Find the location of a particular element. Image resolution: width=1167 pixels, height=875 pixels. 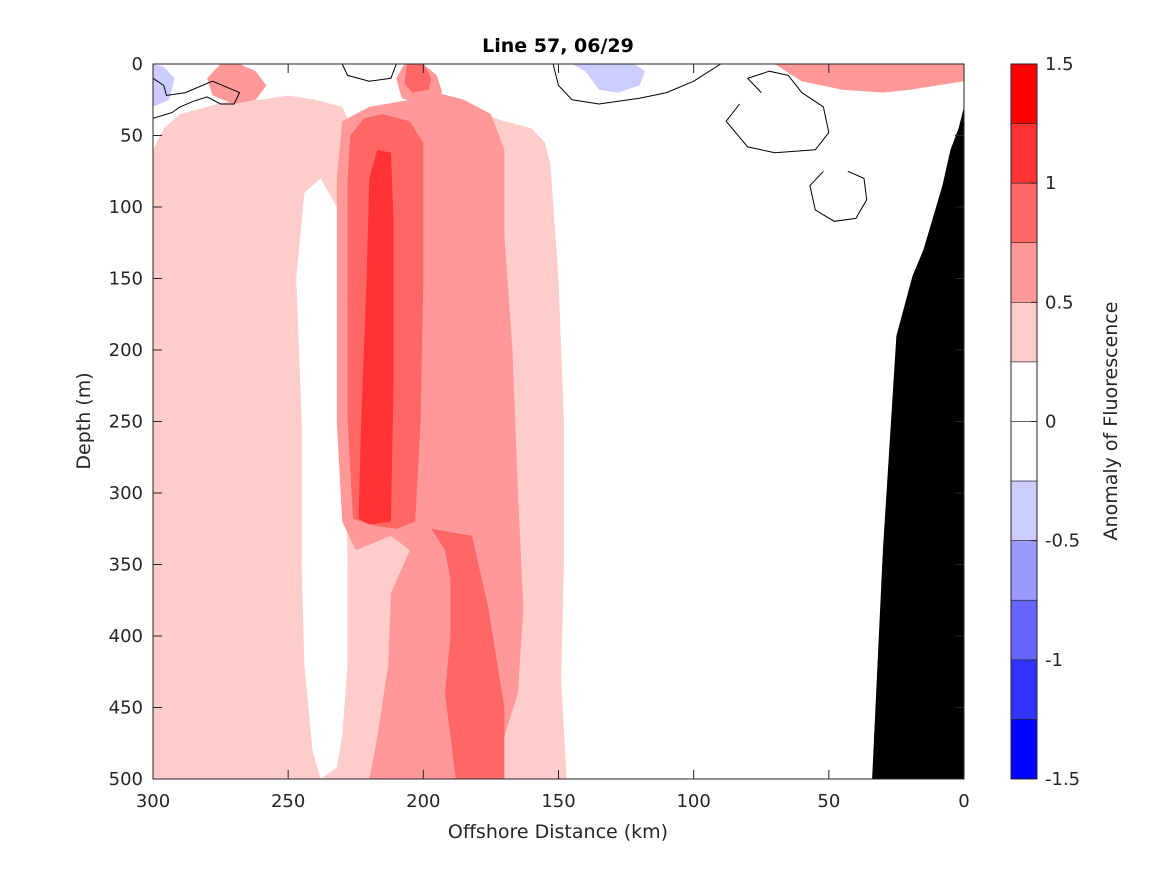

x-tick-label-50: 50 is located at coordinates (828, 801).